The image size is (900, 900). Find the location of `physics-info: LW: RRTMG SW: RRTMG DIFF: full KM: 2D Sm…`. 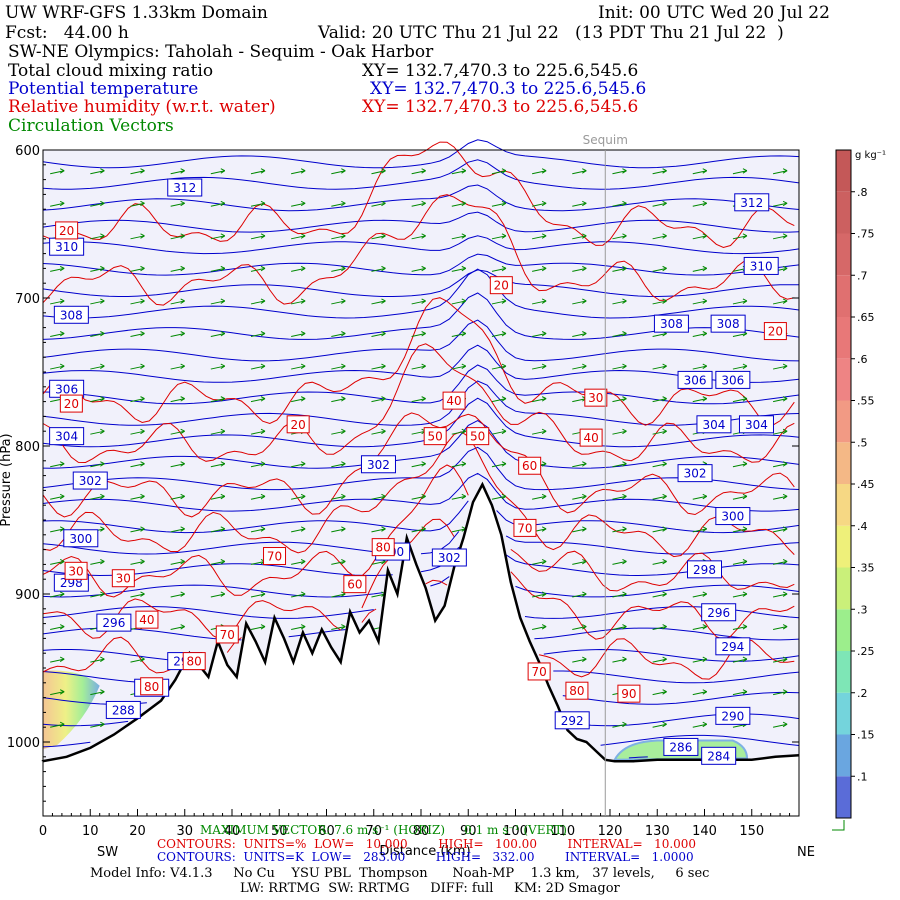

physics-info: LW: RRTMG SW: RRTMG DIFF: full KM: 2D Sm… is located at coordinates (430, 888).